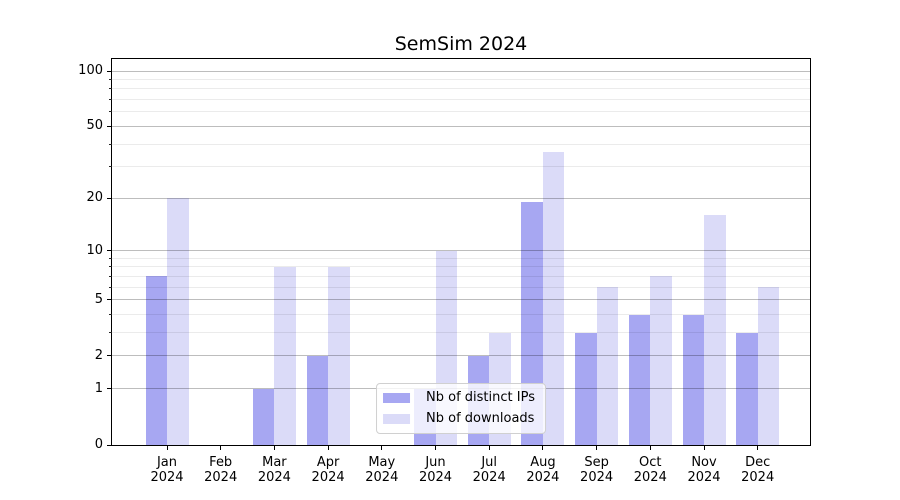 The image size is (900, 500). What do you see at coordinates (480, 418) in the screenshot?
I see `legend-label-downloads: Nb of downloads` at bounding box center [480, 418].